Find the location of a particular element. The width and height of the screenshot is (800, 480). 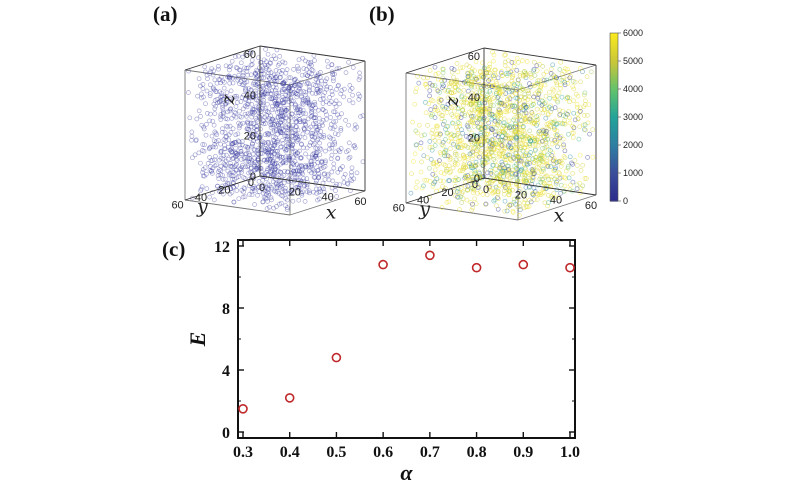

x-axis-label: x is located at coordinates (559, 215).